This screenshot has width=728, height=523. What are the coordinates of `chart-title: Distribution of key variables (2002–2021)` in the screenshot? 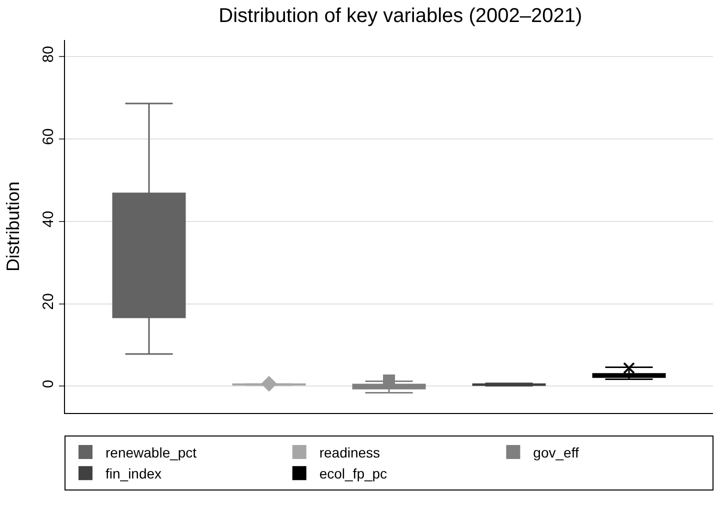 It's located at (400, 15).